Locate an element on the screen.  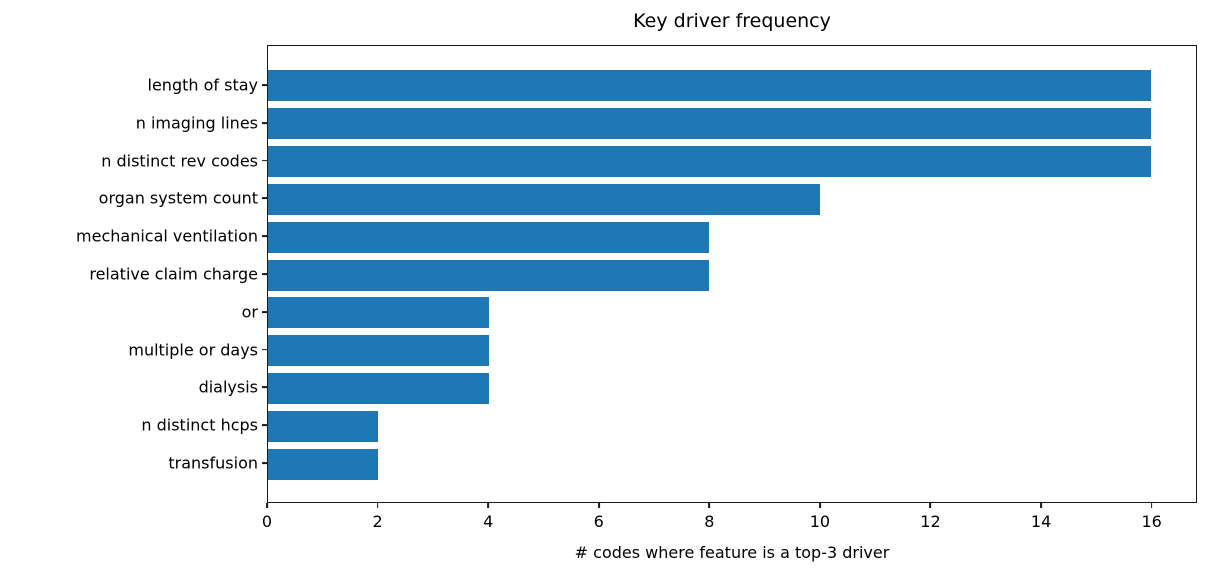
y-tick-or is located at coordinates (264, 311).